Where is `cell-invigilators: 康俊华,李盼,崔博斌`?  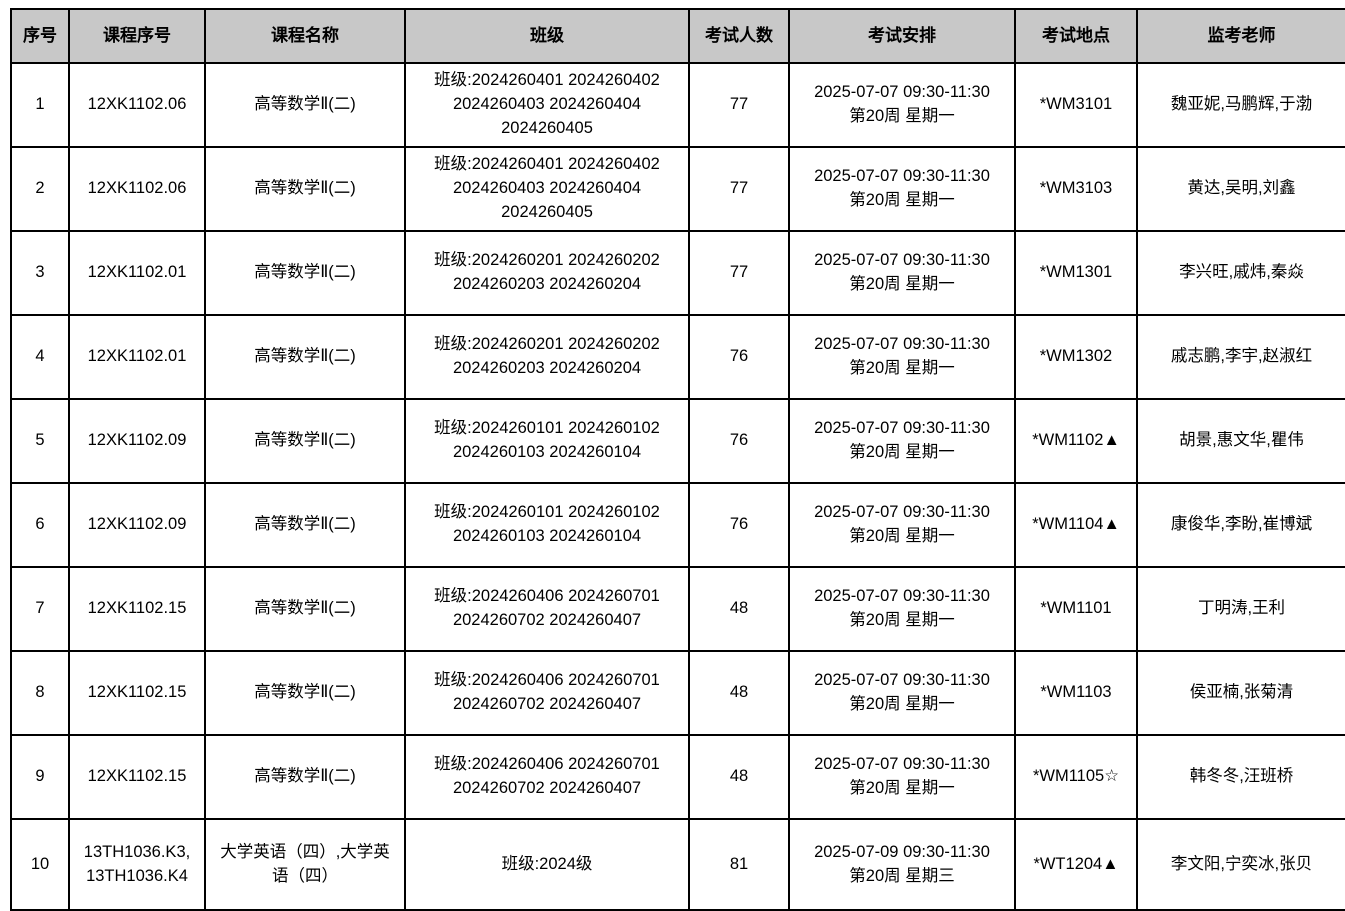 cell-invigilators: 康俊华,李盼,崔博斌 is located at coordinates (1240, 525).